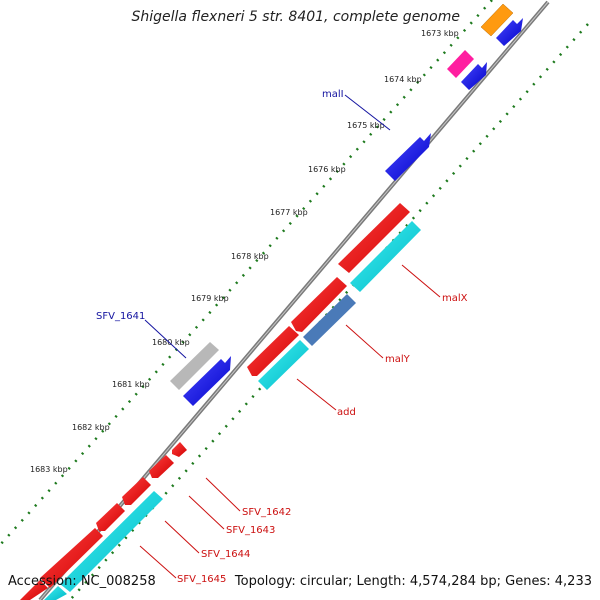  I want to click on tick-label-1678: 1678 kbp, so click(250, 256).